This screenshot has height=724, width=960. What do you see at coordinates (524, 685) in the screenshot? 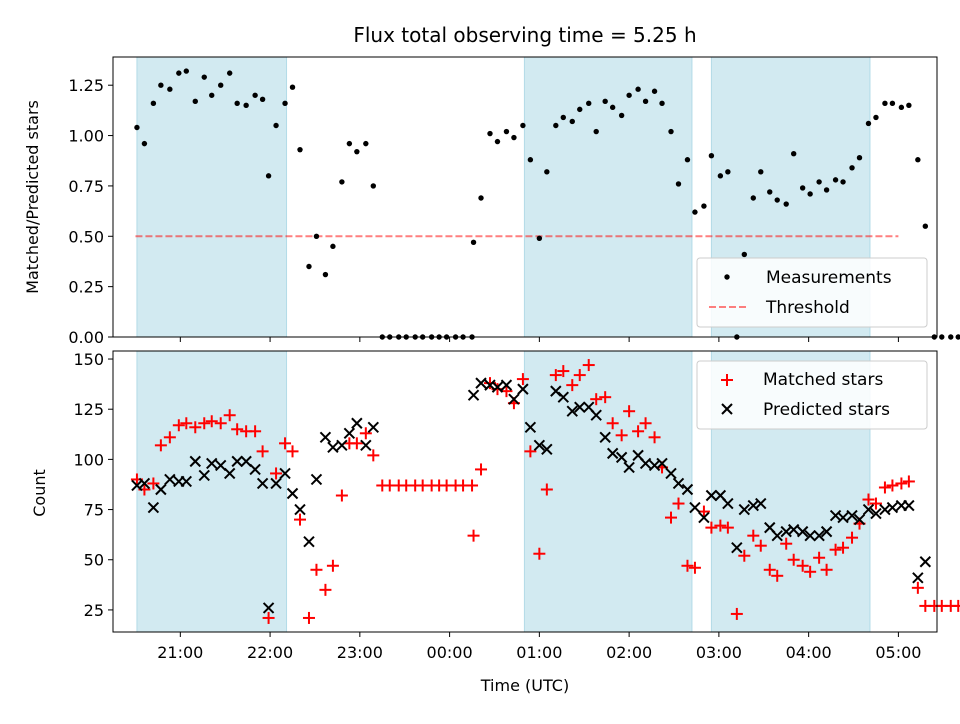
I see `bottom-xlabel: Time (UTC)` at bounding box center [524, 685].